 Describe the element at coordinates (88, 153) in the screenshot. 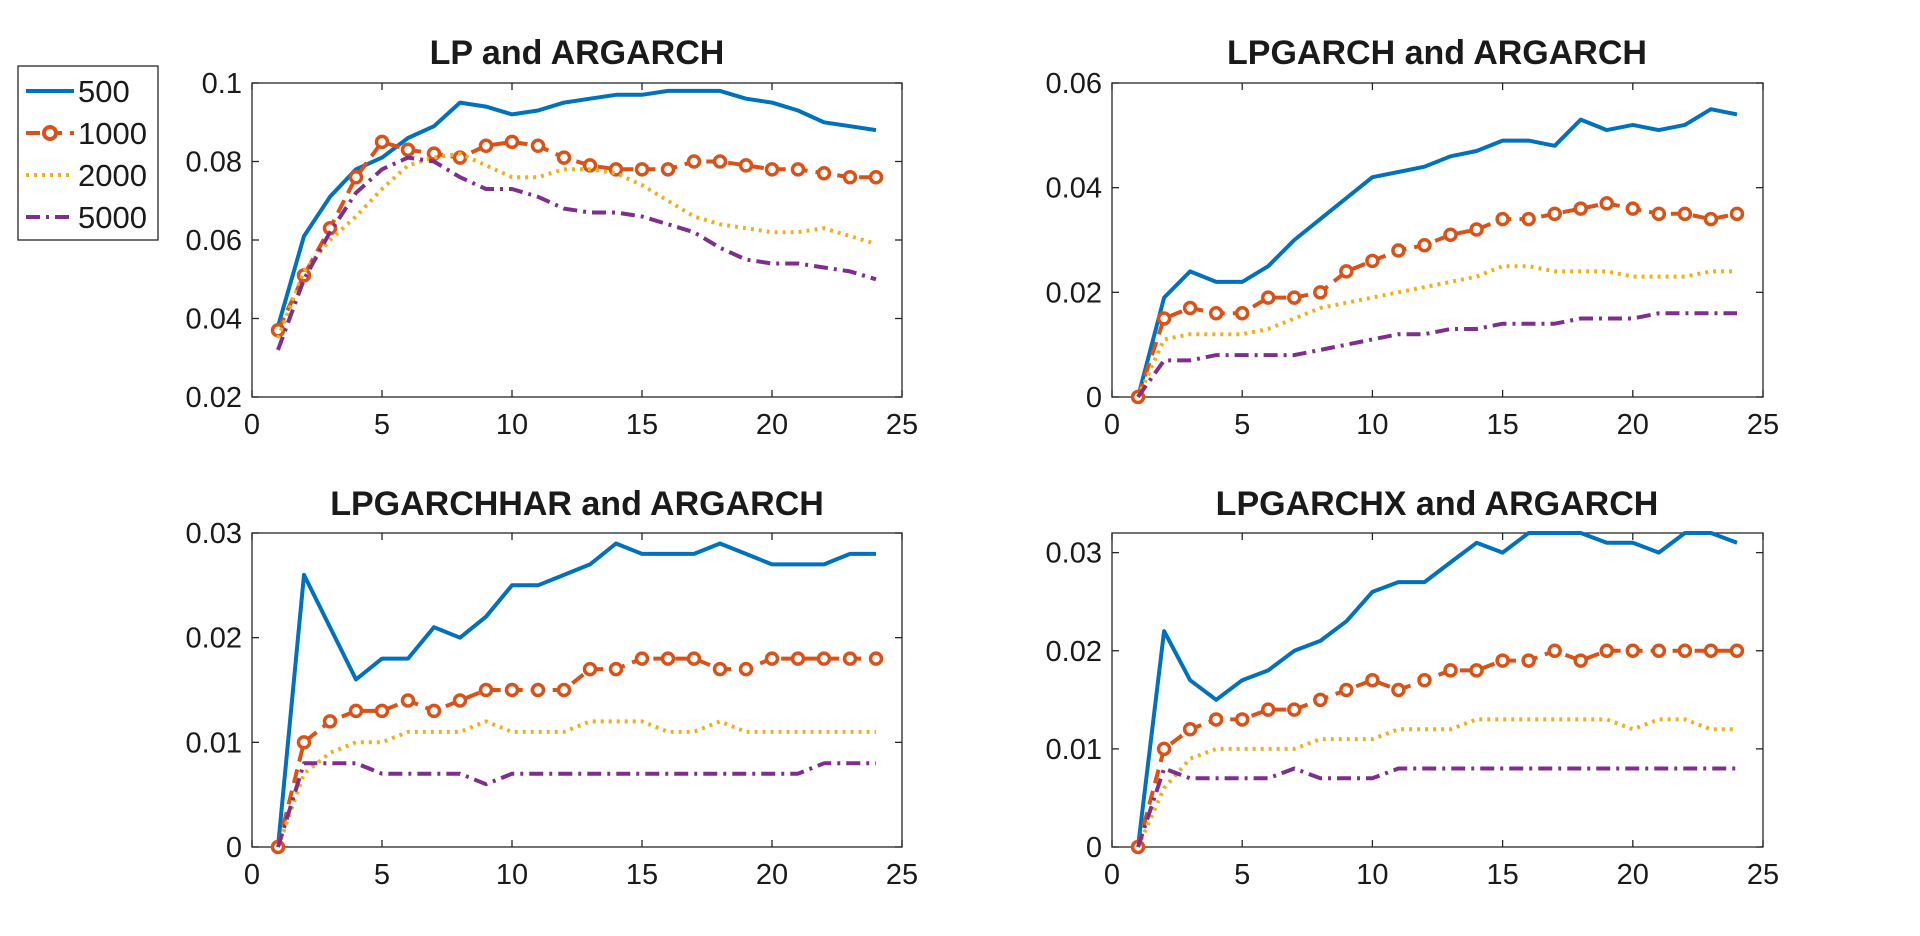

I see `legend-box` at that location.